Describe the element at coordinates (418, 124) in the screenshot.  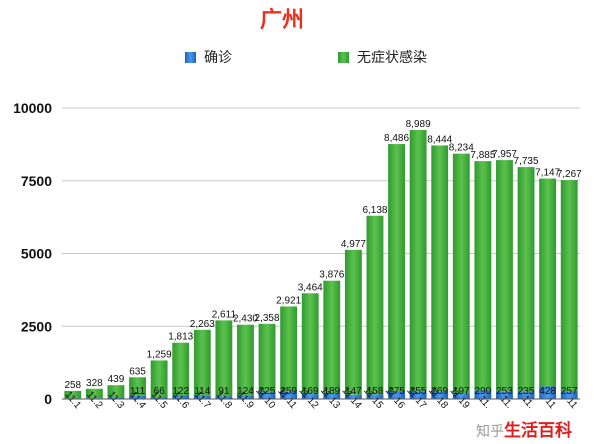
I see `label-asymptomatic: 8,989` at that location.